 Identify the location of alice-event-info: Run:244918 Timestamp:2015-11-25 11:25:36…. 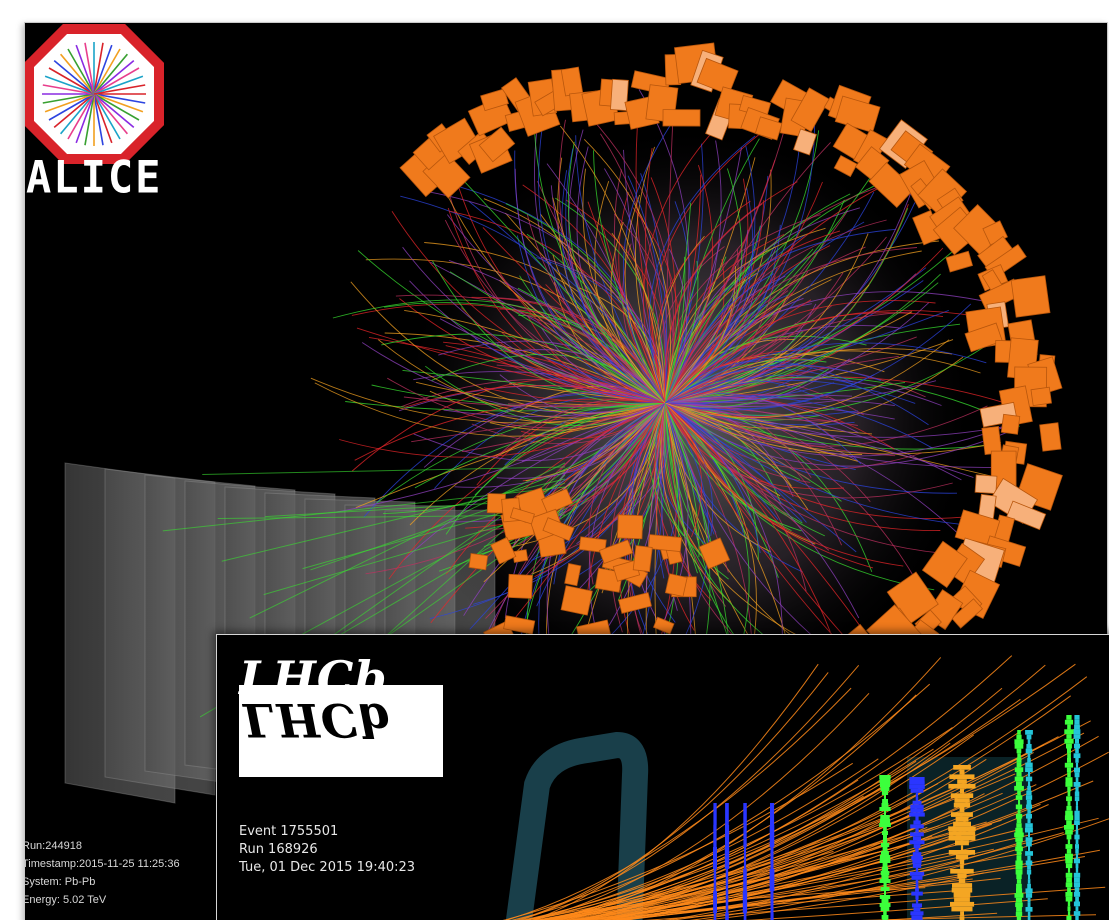
(102, 873).